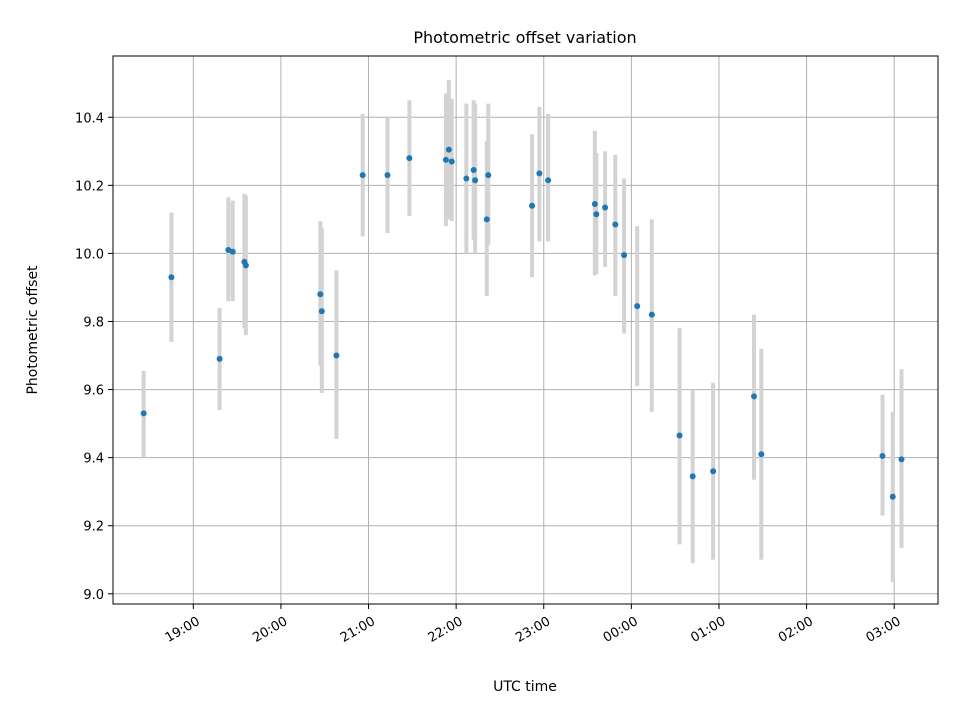  What do you see at coordinates (708, 630) in the screenshot?
I see `x-tick-label: 01:00` at bounding box center [708, 630].